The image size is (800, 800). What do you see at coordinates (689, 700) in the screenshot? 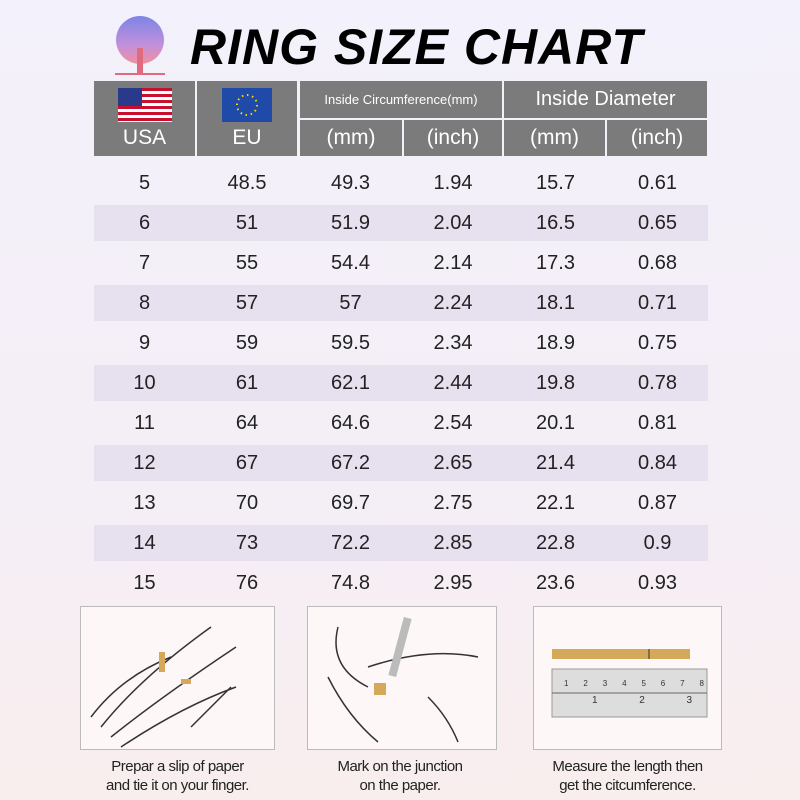
I see `ruler-tick-label: 3` at bounding box center [689, 700].